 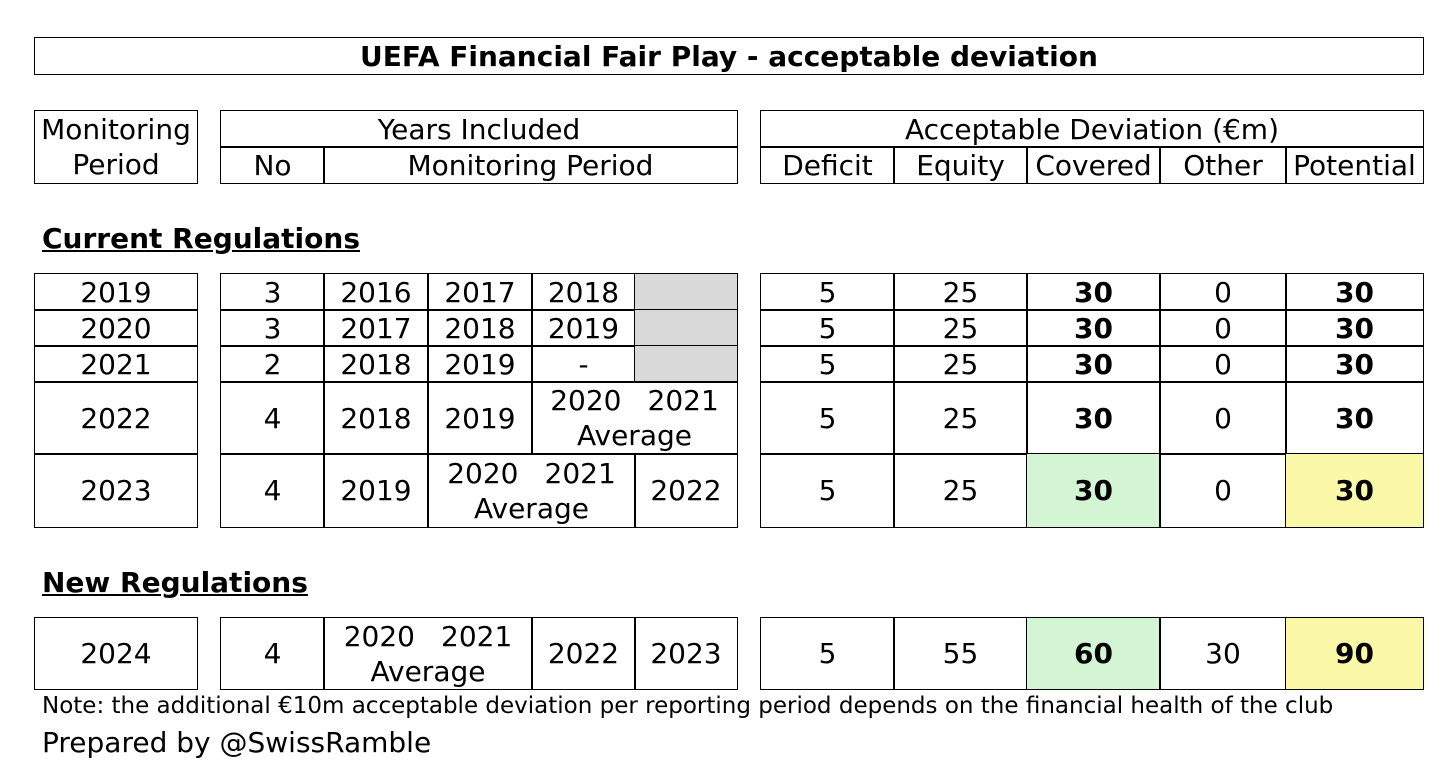 What do you see at coordinates (1092, 129) in the screenshot?
I see `header-acceptable-deviation: Acceptable Deviation (€m)` at bounding box center [1092, 129].